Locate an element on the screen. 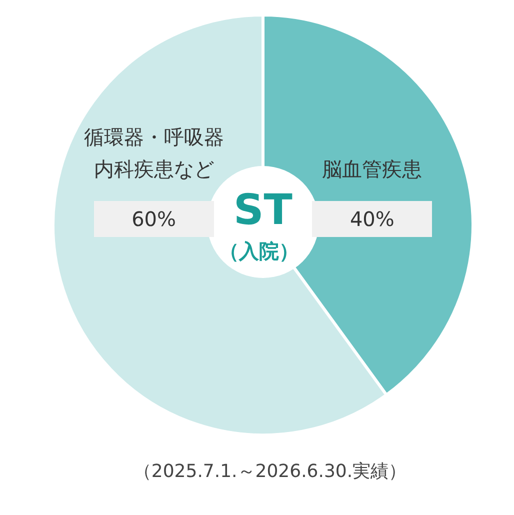 The height and width of the screenshot is (515, 514). text: （2025.7.1.～2026.6.30.実績） is located at coordinates (270, 471).